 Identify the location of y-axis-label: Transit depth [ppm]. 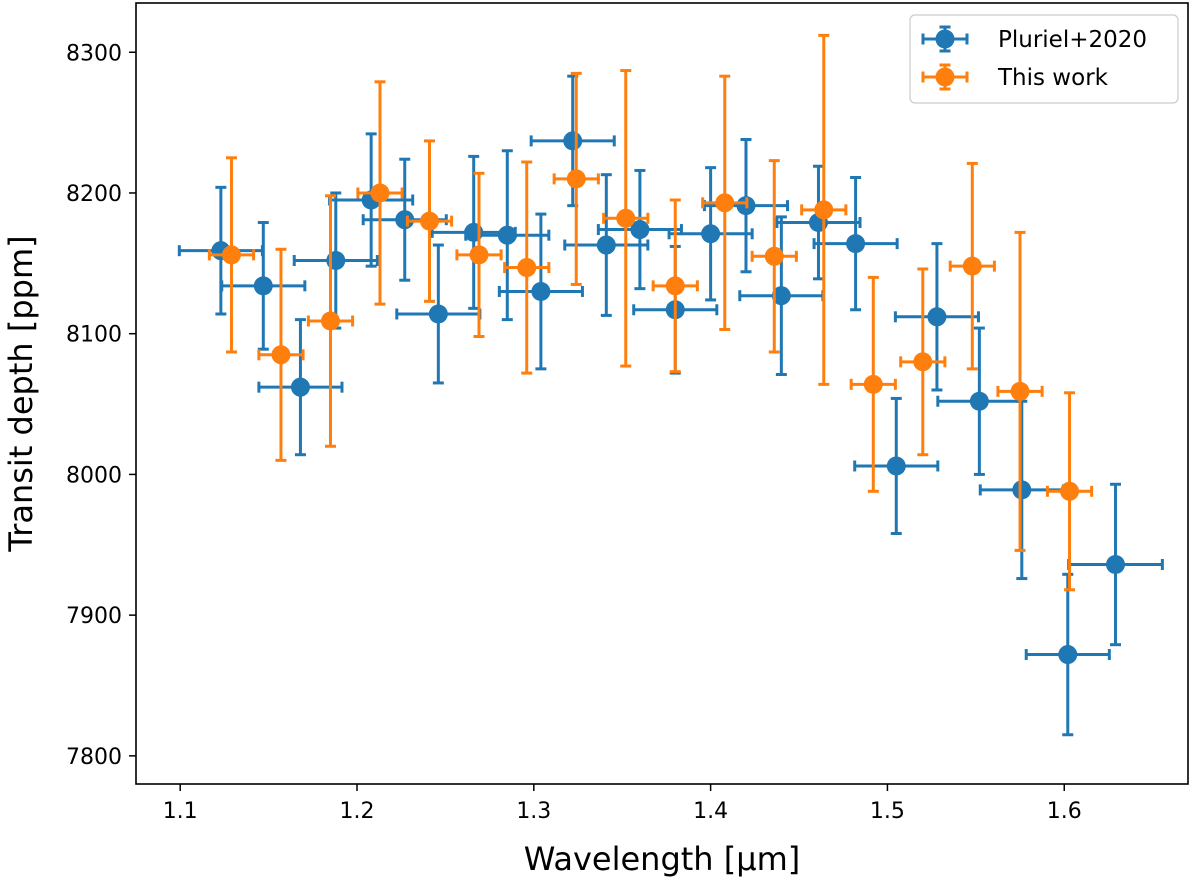
(21, 393).